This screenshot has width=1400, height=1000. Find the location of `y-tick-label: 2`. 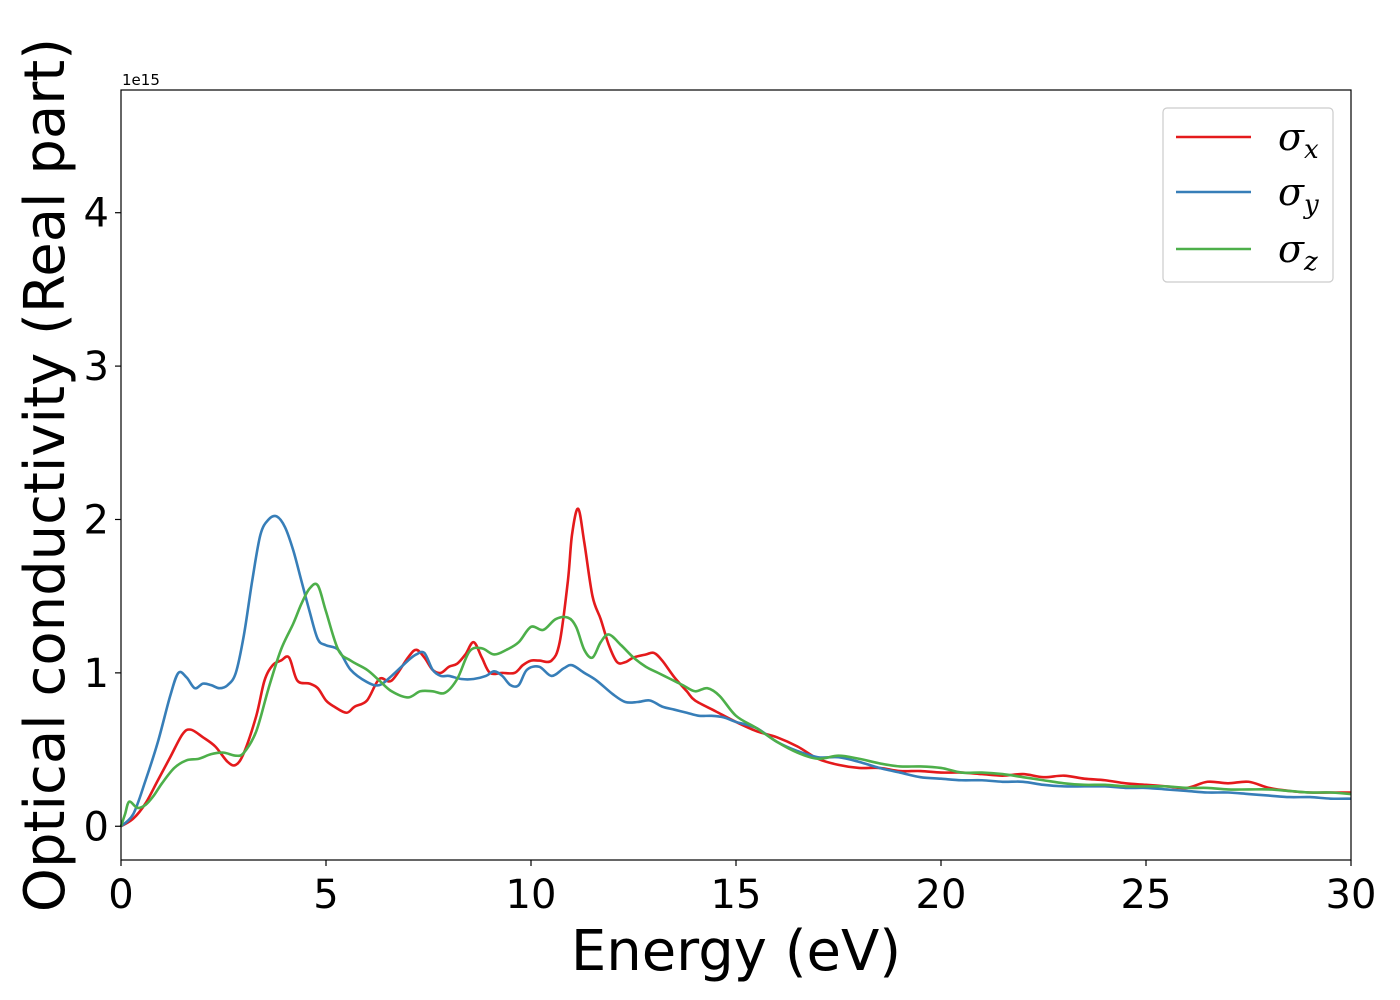

y-tick-label: 2 is located at coordinates (96, 520).